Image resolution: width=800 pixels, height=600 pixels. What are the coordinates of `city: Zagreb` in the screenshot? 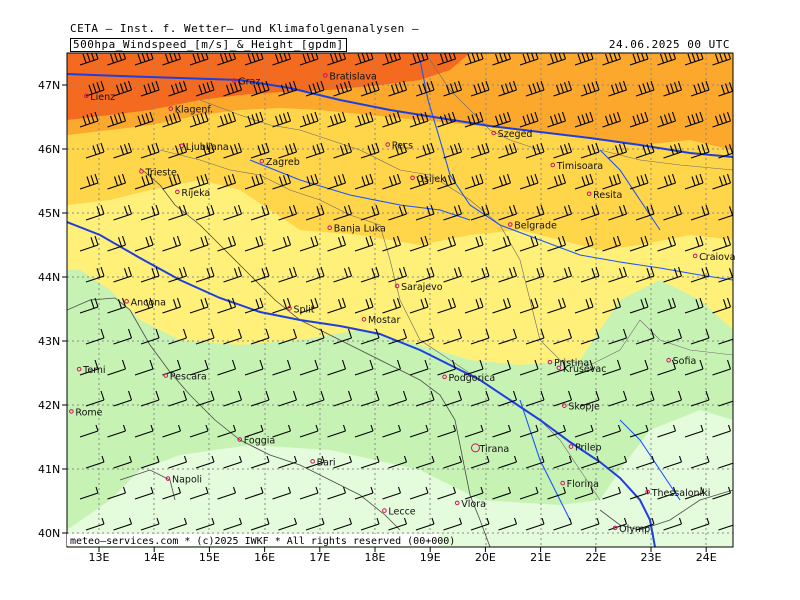 It's located at (279, 162).